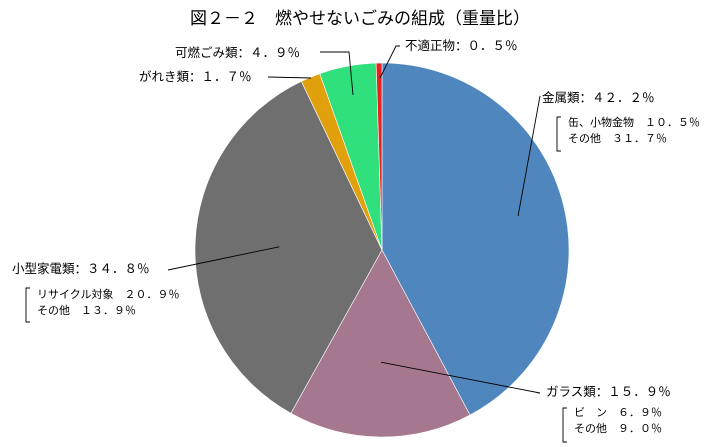 The height and width of the screenshot is (447, 720). I want to click on slice-metal-label: 金属類：４２．２％, so click(598, 97).